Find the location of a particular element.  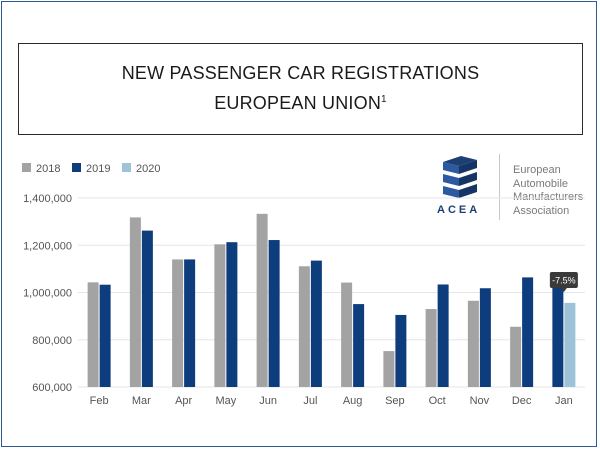

x-tick-label: Mar is located at coordinates (141, 401).